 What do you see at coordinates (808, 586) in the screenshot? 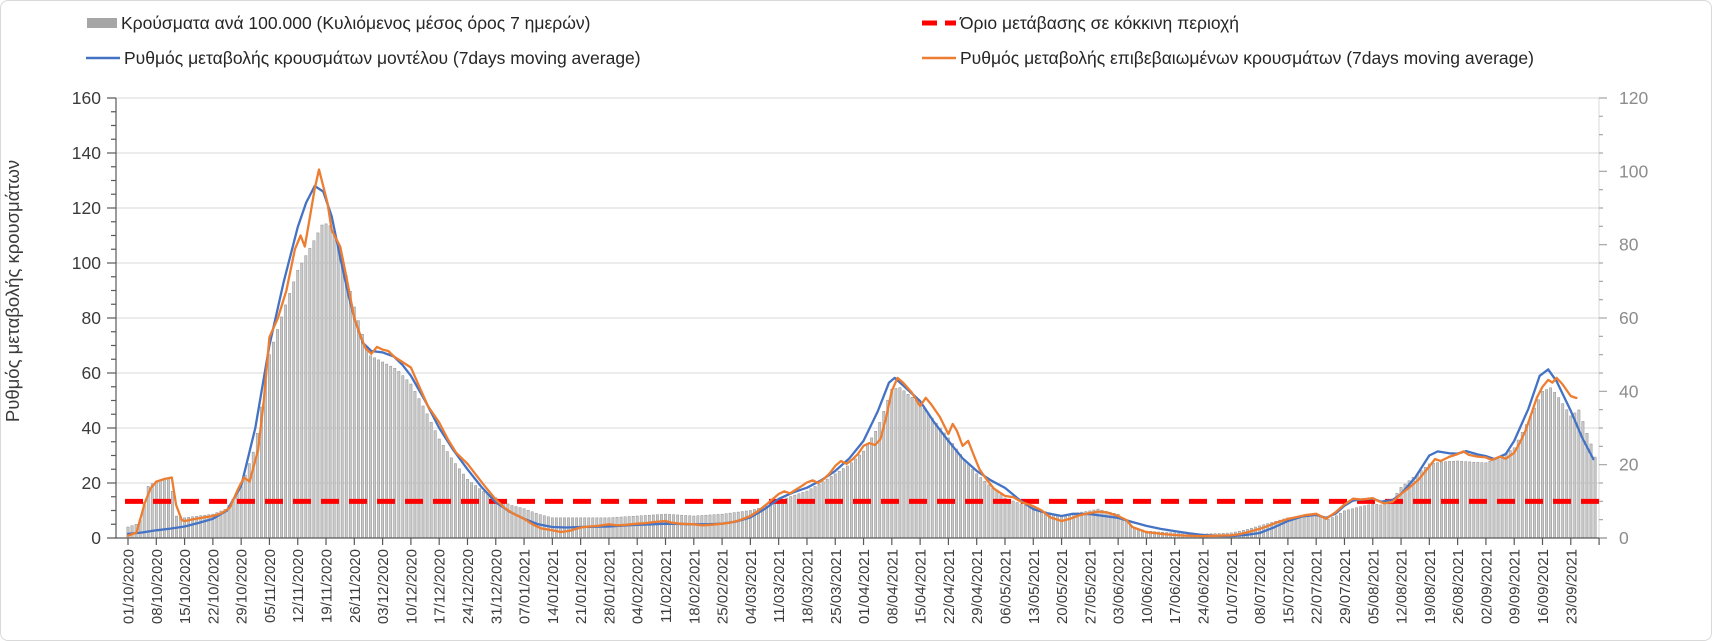
I see `svg-text: 18/03/2021` at bounding box center [808, 586].